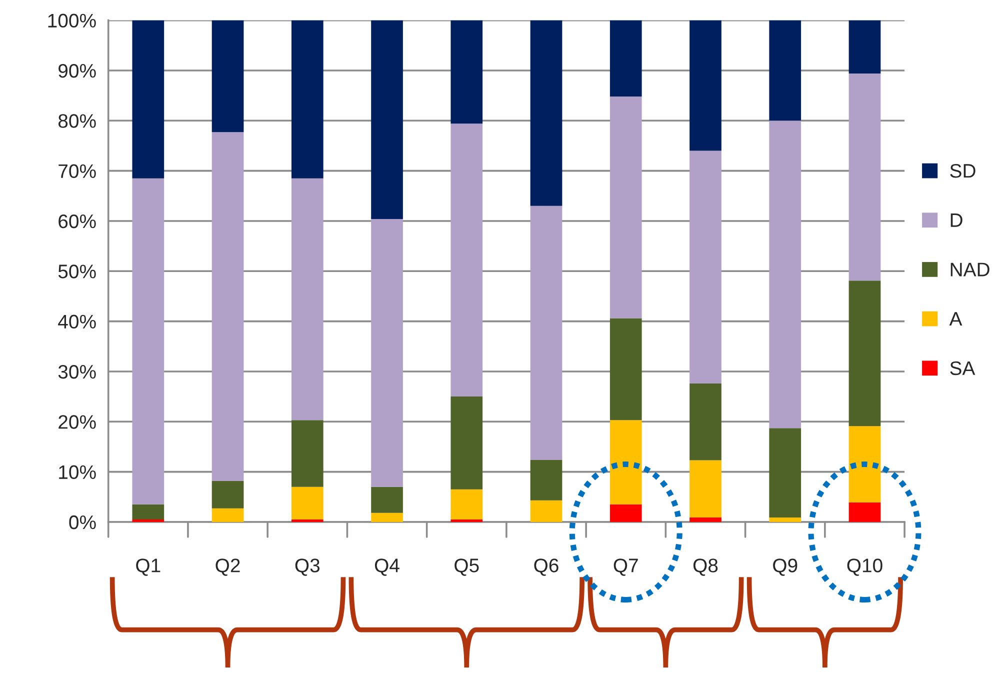 The width and height of the screenshot is (994, 677). What do you see at coordinates (77, 121) in the screenshot?
I see `y-tick-label: 80%` at bounding box center [77, 121].